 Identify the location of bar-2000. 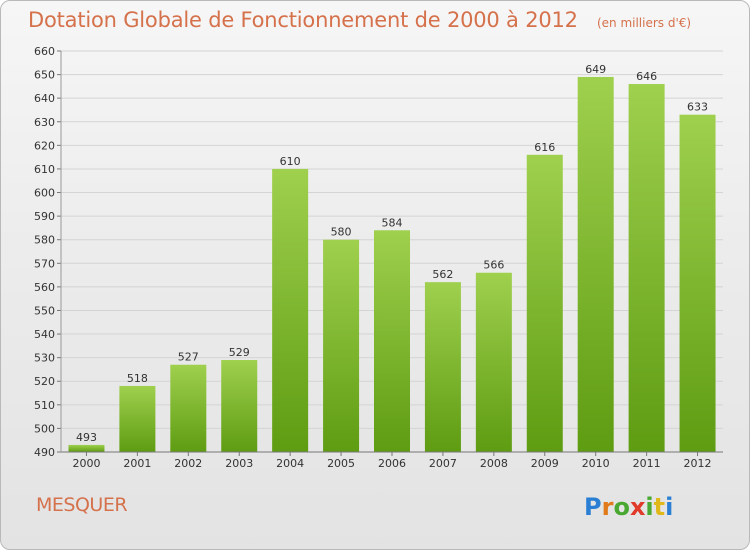
(86, 448).